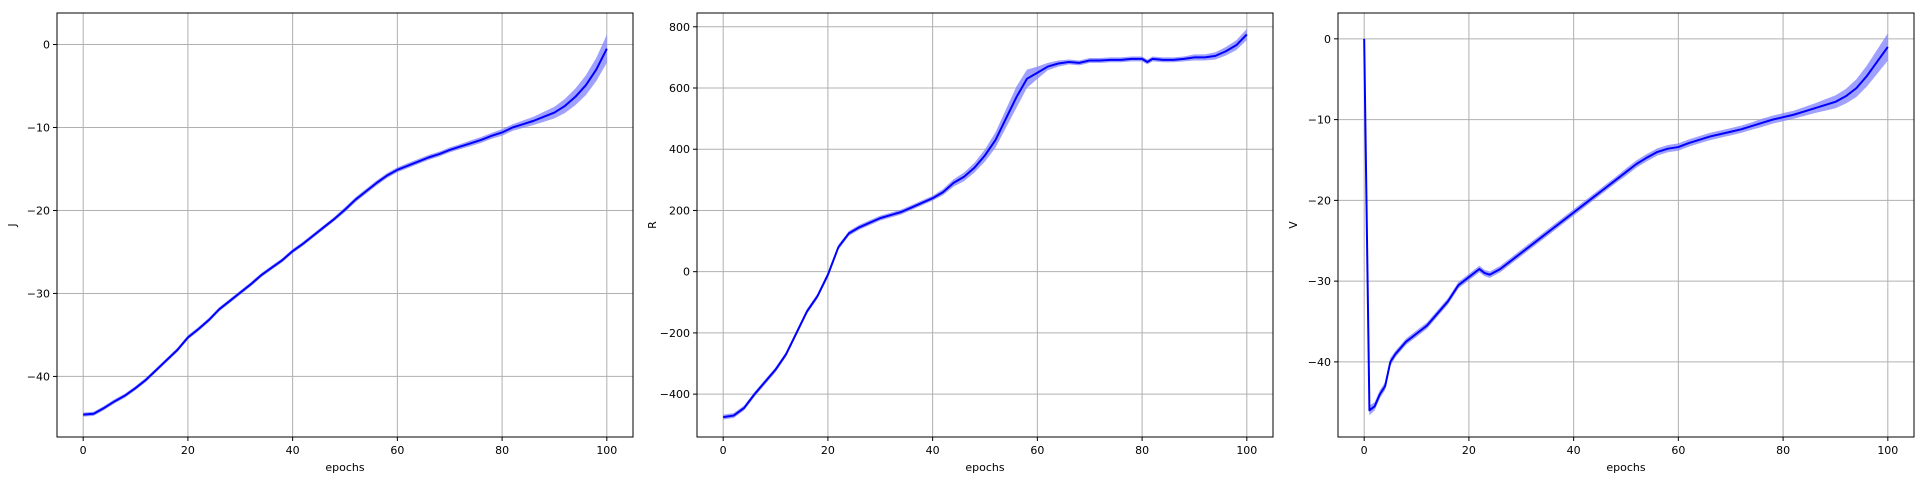  Describe the element at coordinates (984, 467) in the screenshot. I see `x-axis-label: epochs` at that location.